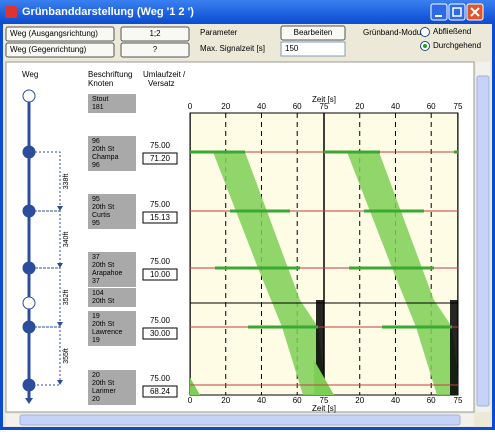 The height and width of the screenshot is (435, 495). I want to click on node-label: 37, so click(96, 281).